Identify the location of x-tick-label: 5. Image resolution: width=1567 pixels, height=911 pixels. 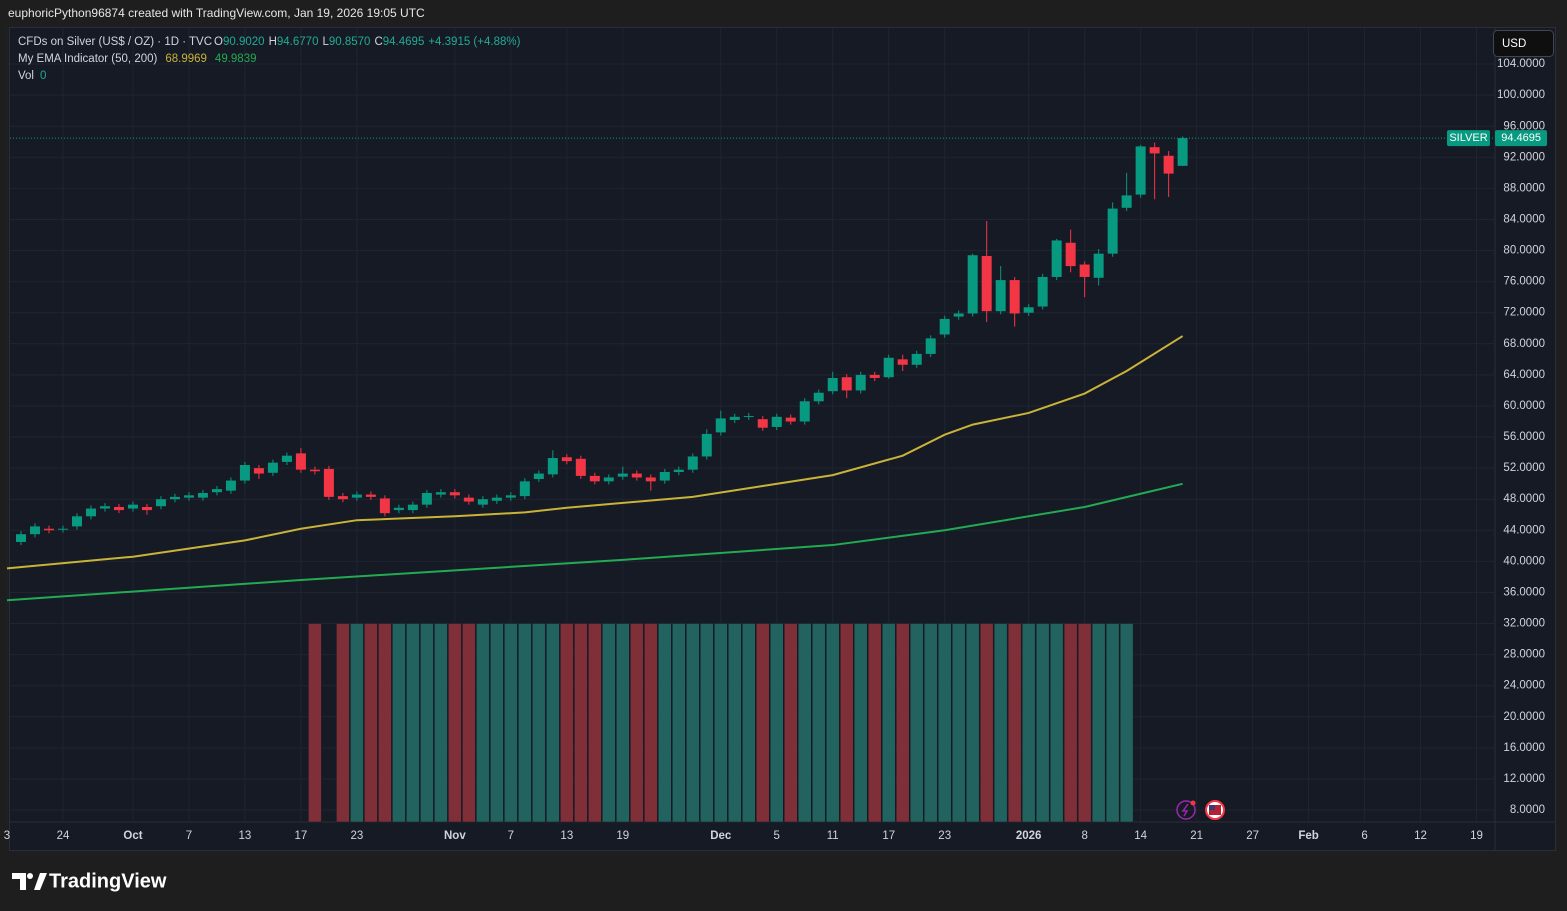
(777, 836).